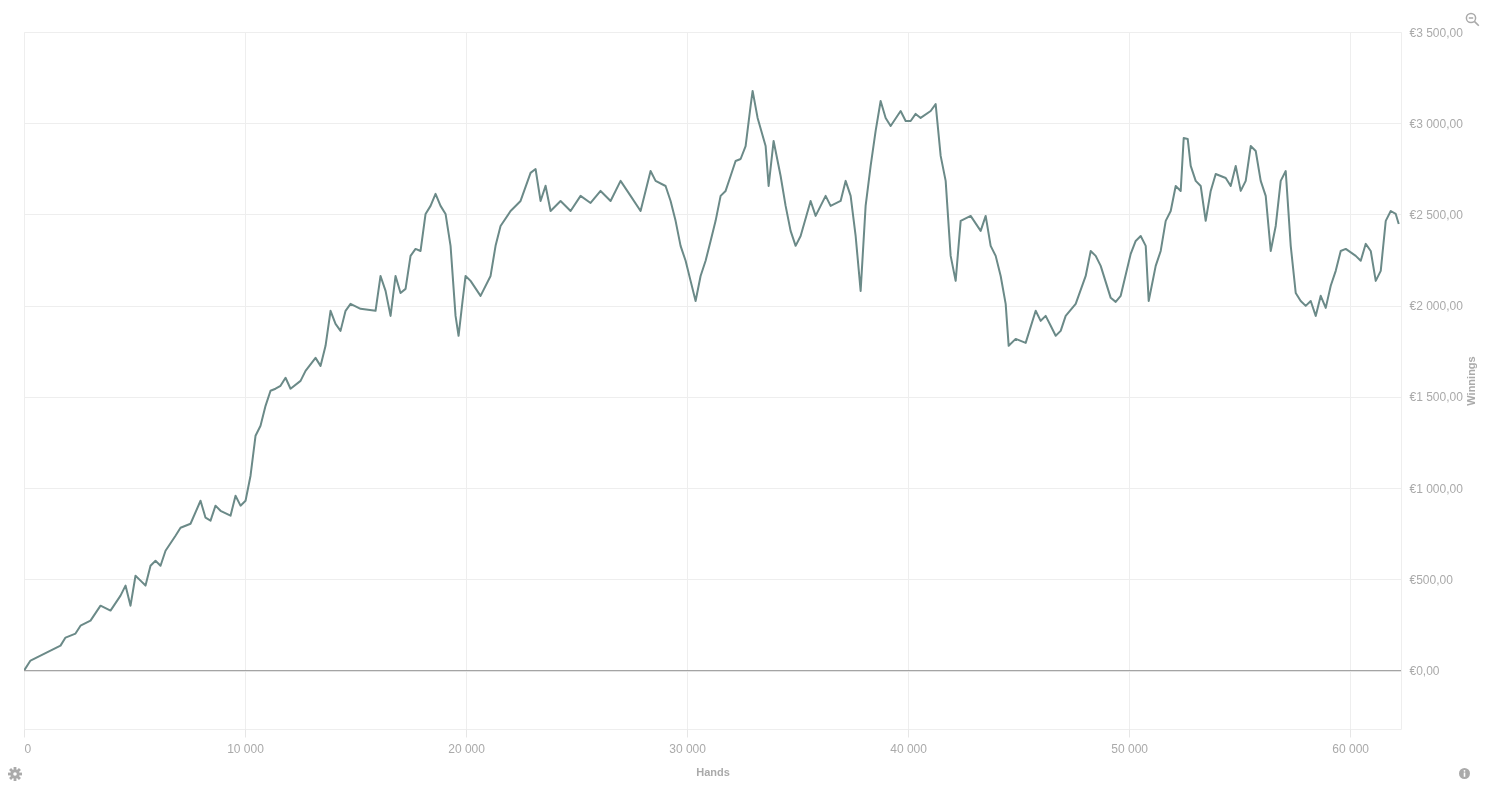 This screenshot has height=791, width=1498. What do you see at coordinates (1470, 381) in the screenshot?
I see `y-axis-title: Winnings` at bounding box center [1470, 381].